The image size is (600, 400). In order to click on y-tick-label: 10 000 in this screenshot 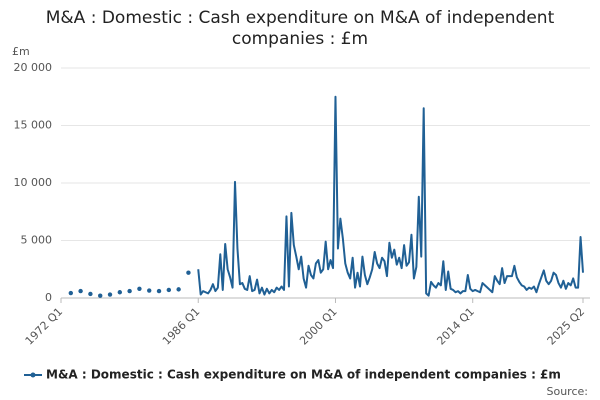, I will do `click(33, 182)`.